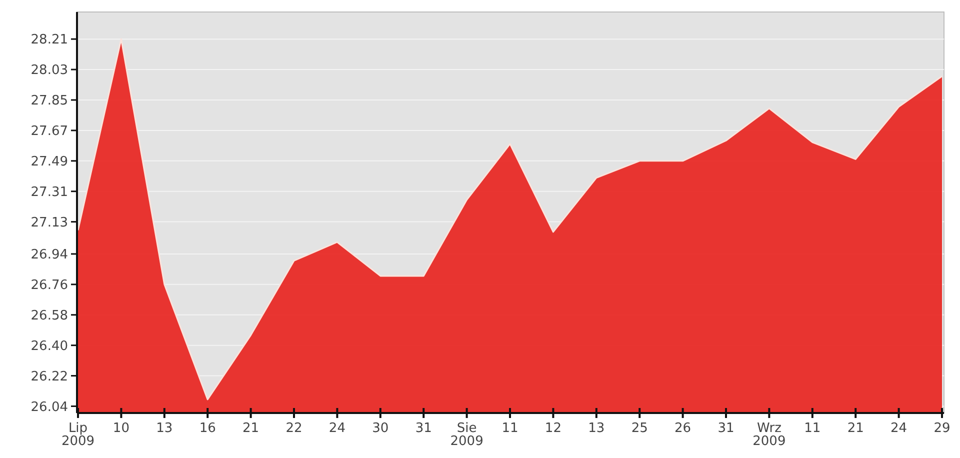 The height and width of the screenshot is (458, 960). I want to click on x-tick-label: 12, so click(553, 428).